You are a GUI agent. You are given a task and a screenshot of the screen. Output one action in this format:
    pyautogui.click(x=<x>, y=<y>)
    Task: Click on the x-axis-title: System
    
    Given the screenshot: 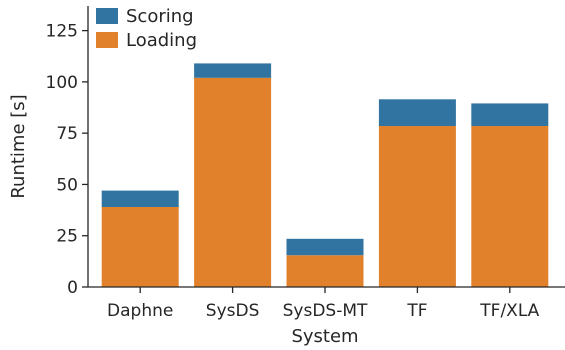 What is the action you would take?
    pyautogui.click(x=324, y=336)
    